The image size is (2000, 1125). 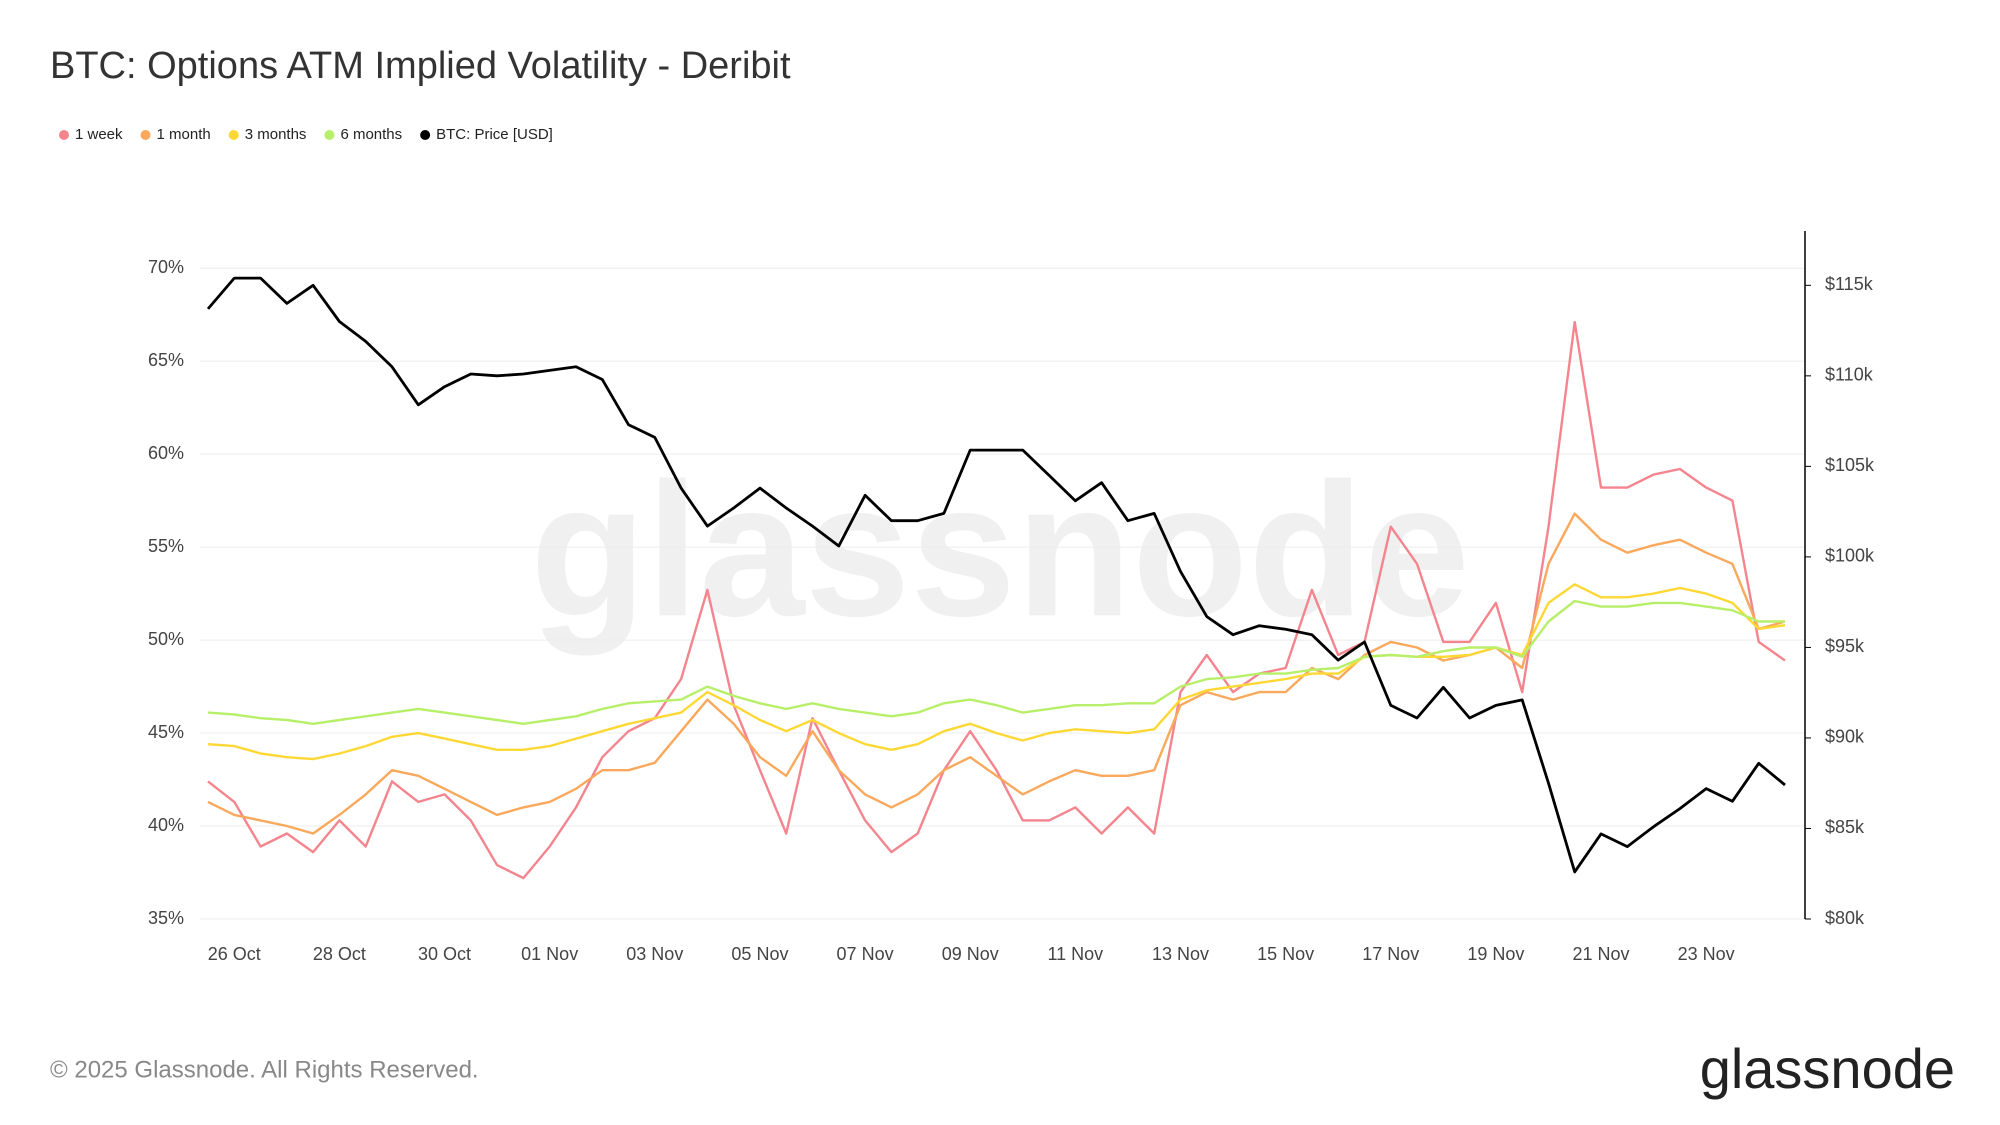 I want to click on x-tick-label: 11 Nov, so click(x=1075, y=954).